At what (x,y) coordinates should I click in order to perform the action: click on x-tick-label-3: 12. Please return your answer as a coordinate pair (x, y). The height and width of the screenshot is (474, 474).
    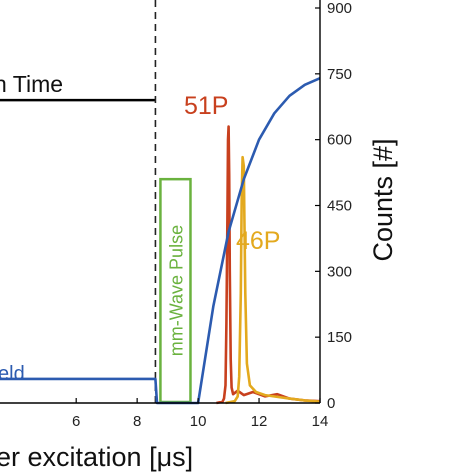
    Looking at the image, I should click on (259, 421).